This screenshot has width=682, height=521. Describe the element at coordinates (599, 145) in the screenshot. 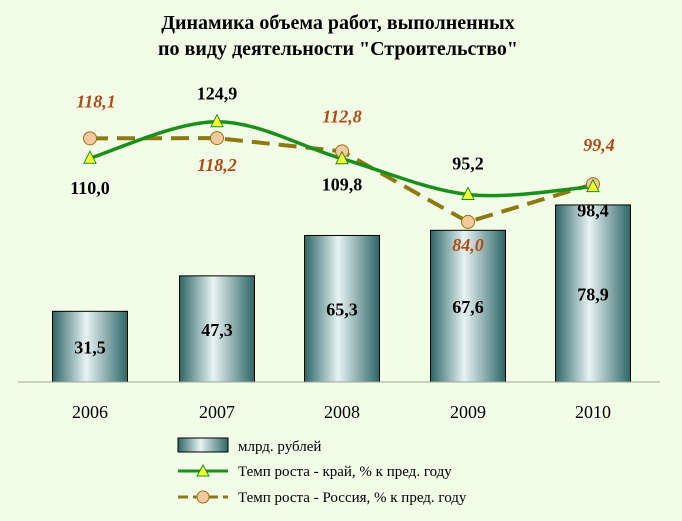

I see `russia-value-label-2010: 99,4` at that location.